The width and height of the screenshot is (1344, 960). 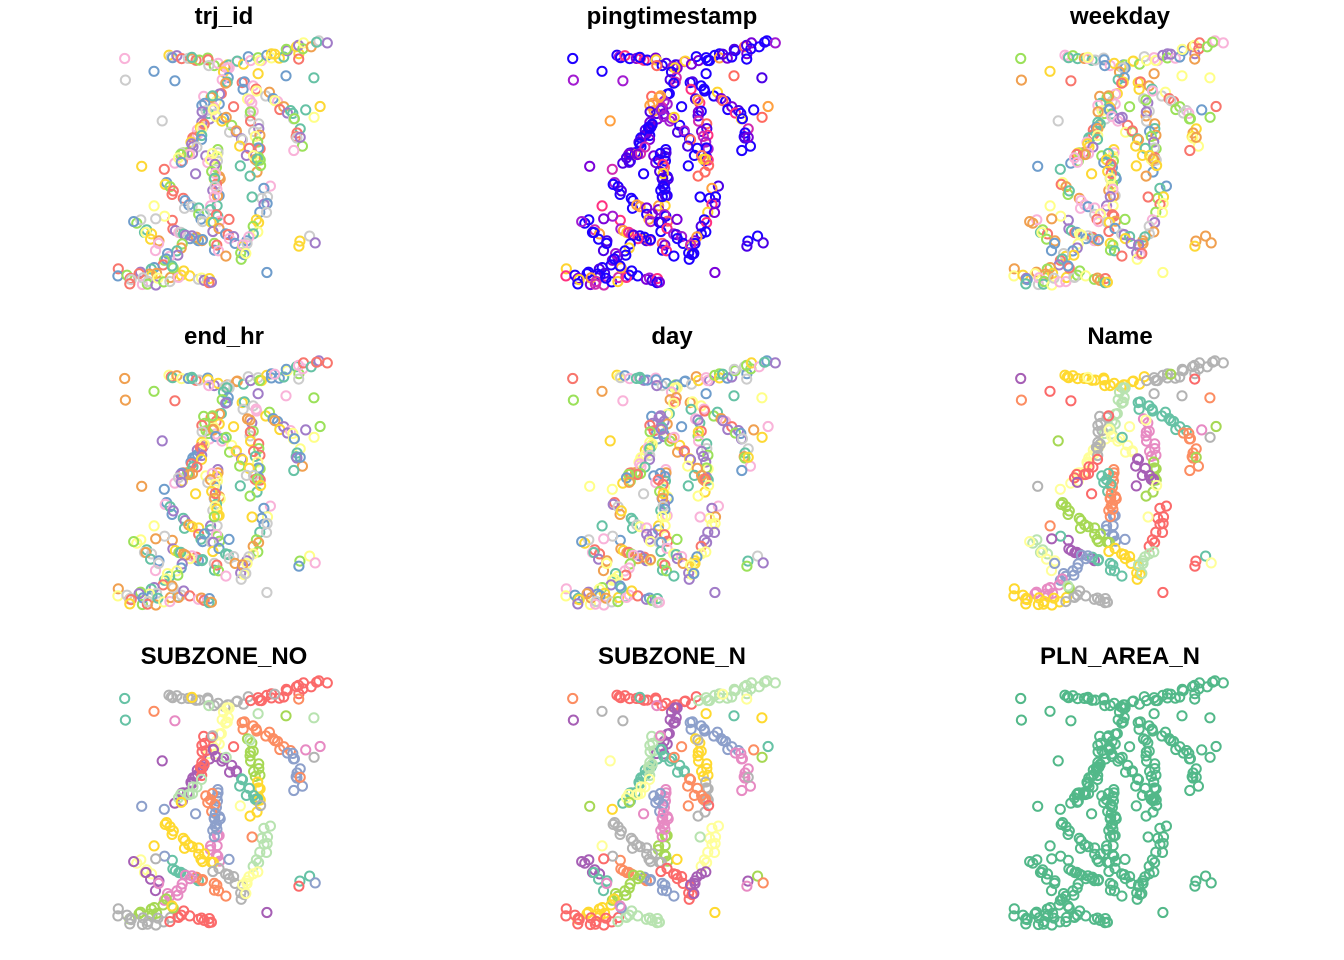 What do you see at coordinates (1120, 480) in the screenshot?
I see `panel-name: Name` at bounding box center [1120, 480].